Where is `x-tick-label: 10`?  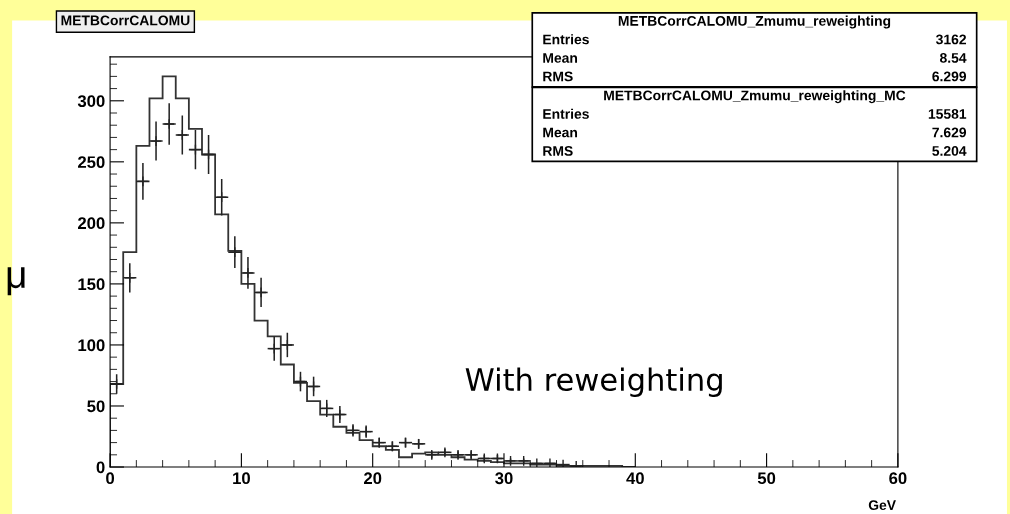
x-tick-label: 10 is located at coordinates (241, 478).